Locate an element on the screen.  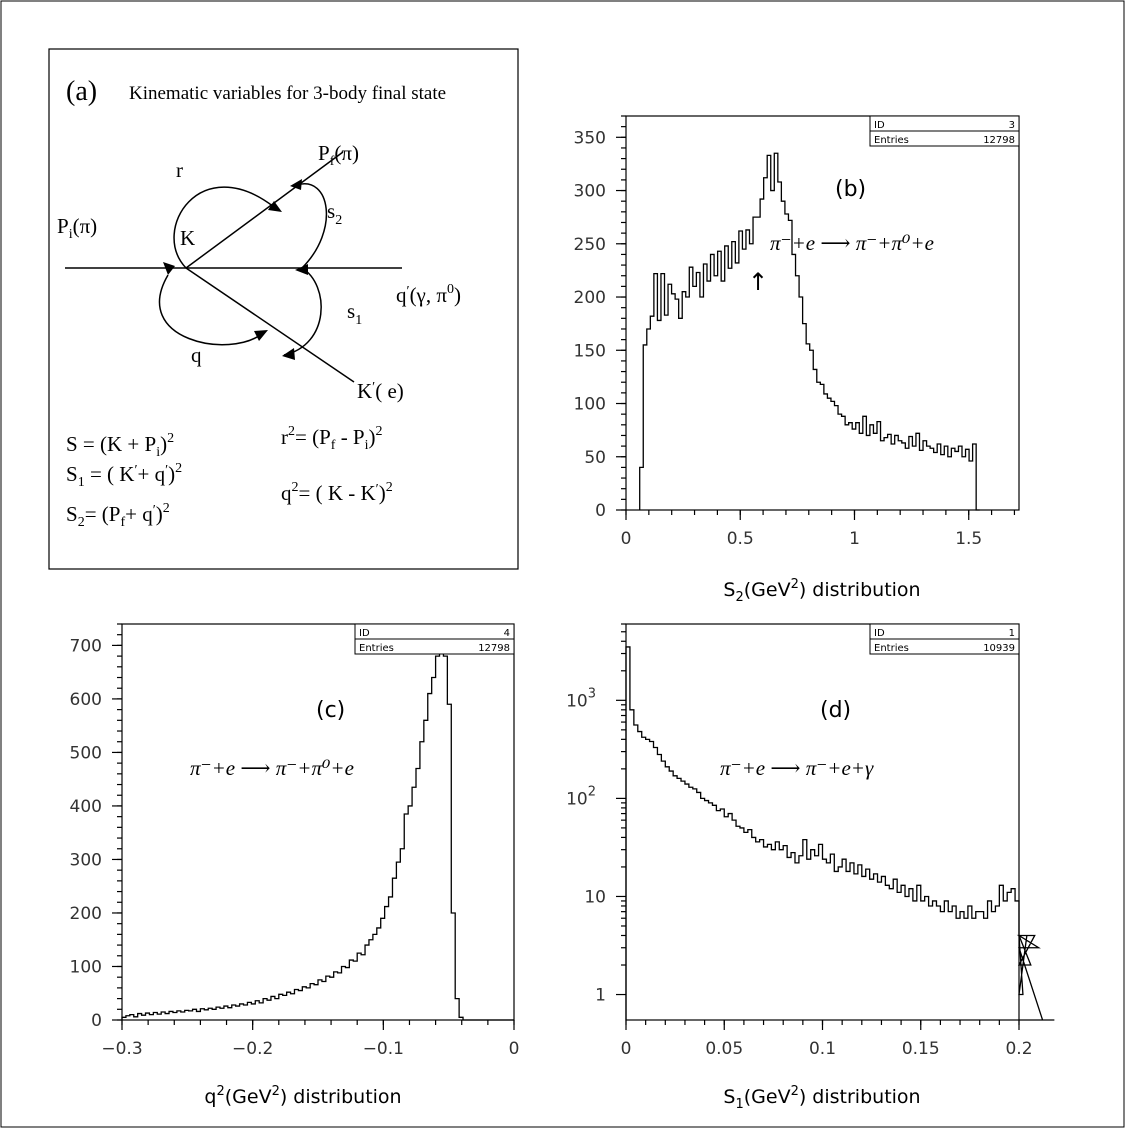
x-axis-label: q2(GeV2) distribution is located at coordinates (302, 1096).